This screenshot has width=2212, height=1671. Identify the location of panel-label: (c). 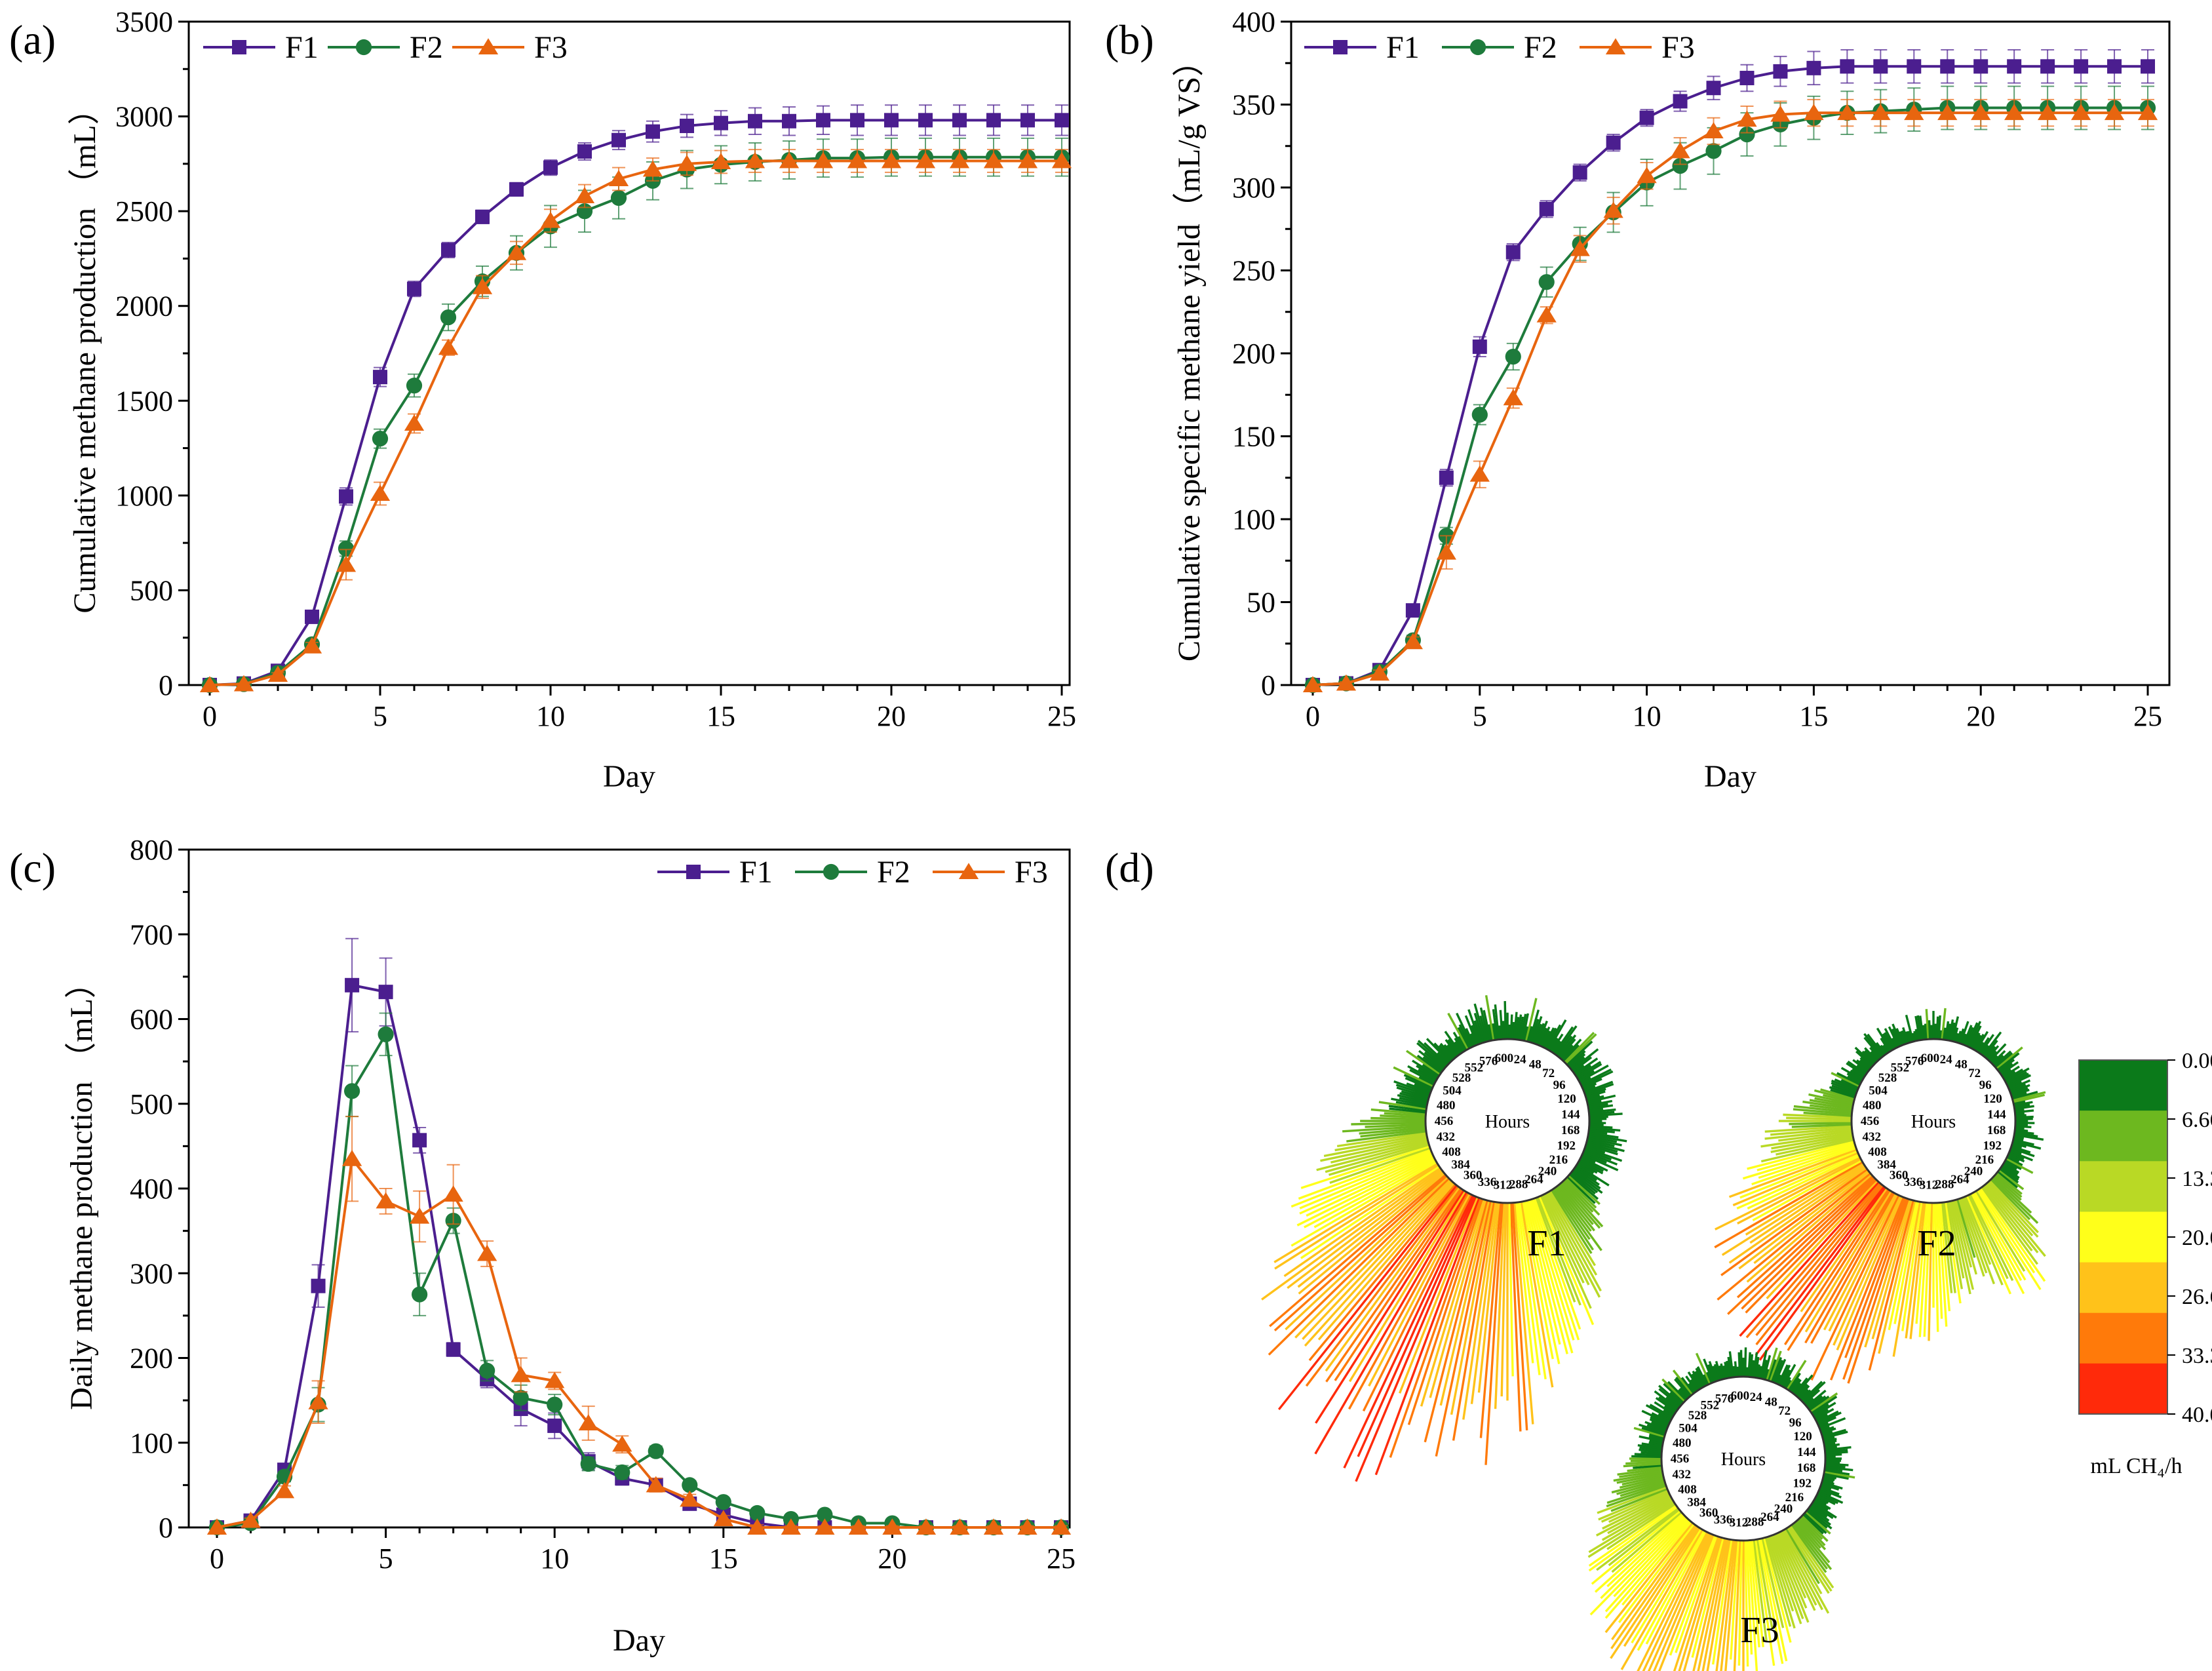
(32, 868).